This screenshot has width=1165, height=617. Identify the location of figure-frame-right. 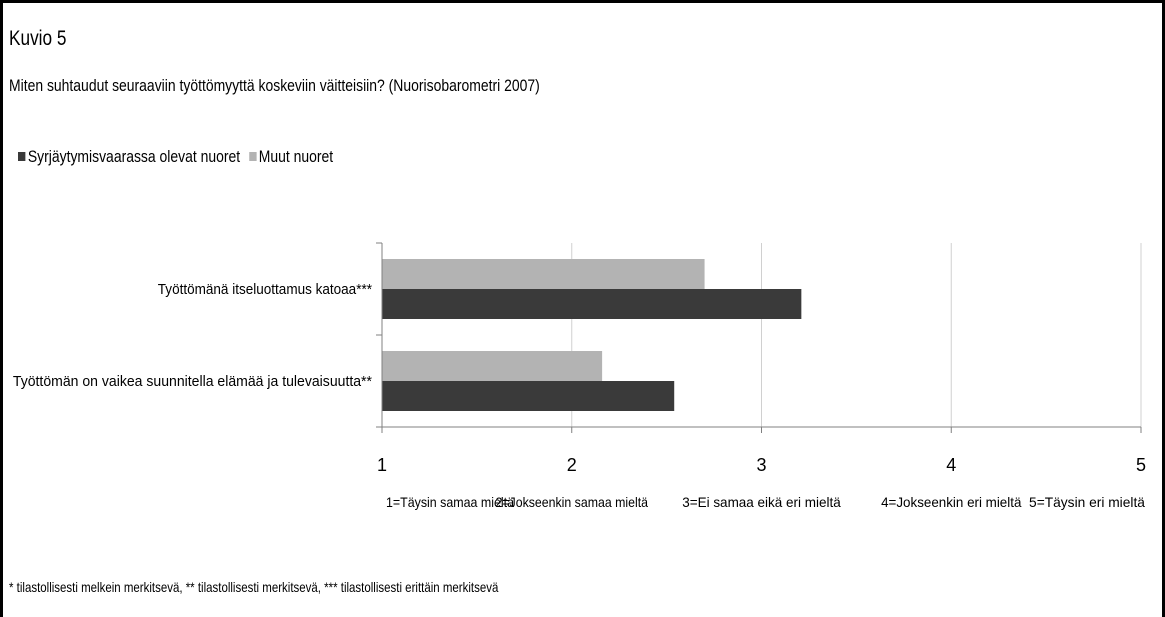
(1163, 308).